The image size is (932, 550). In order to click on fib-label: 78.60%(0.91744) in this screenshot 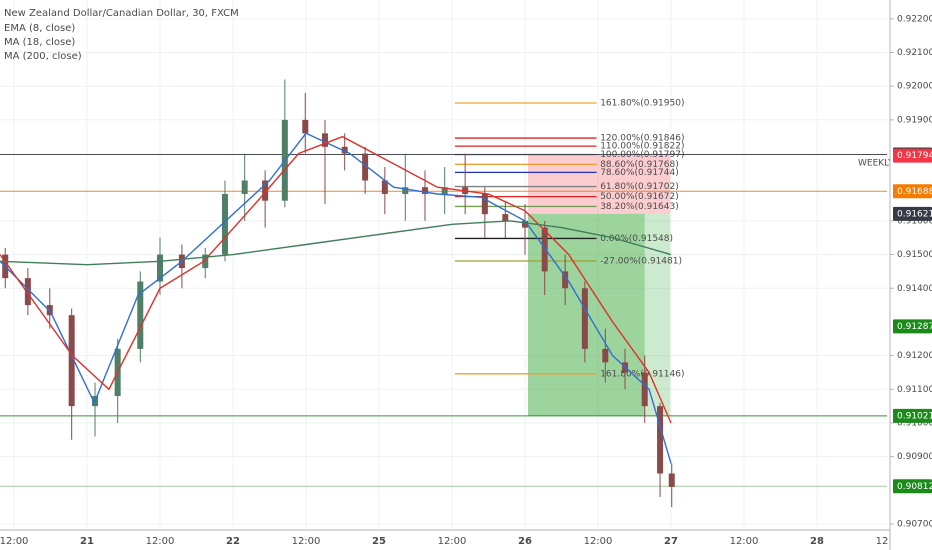, I will do `click(639, 173)`.